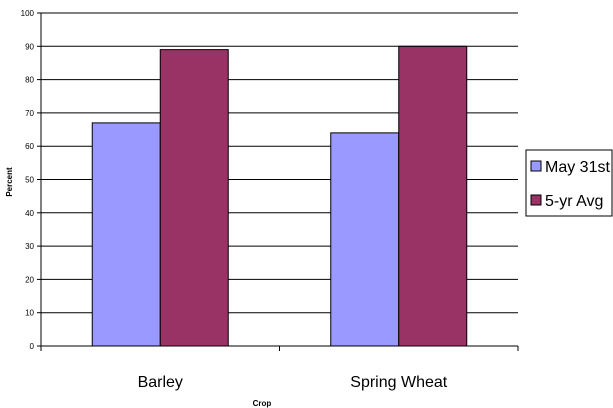 The height and width of the screenshot is (408, 613). I want to click on legend: May 31st 5-yr Avg, so click(569, 183).